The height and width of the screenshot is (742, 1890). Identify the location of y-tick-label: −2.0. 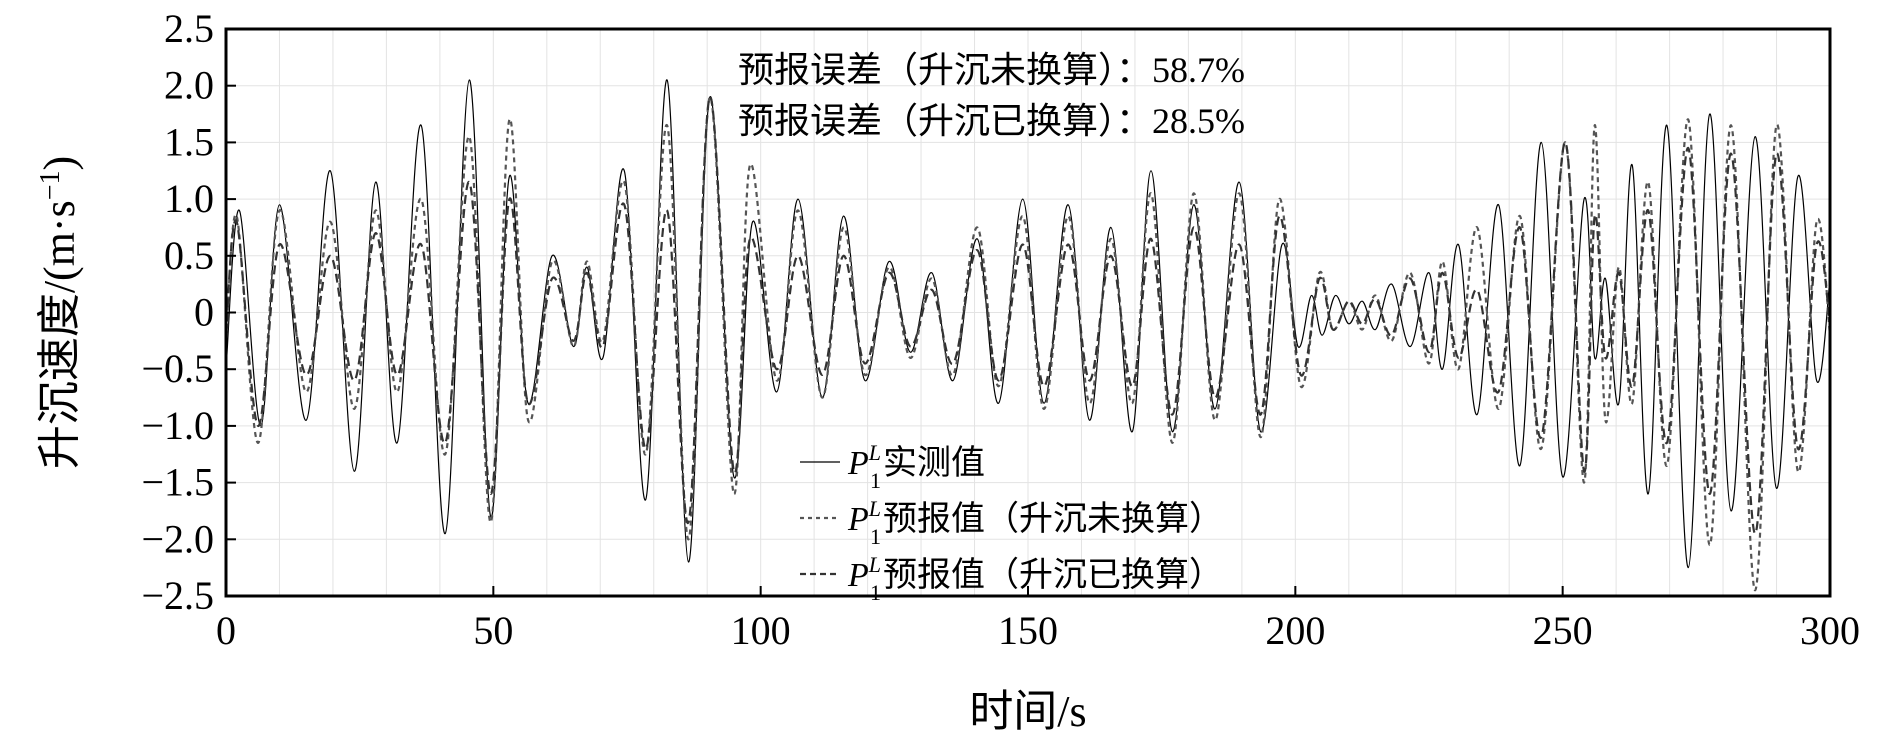
(177, 538).